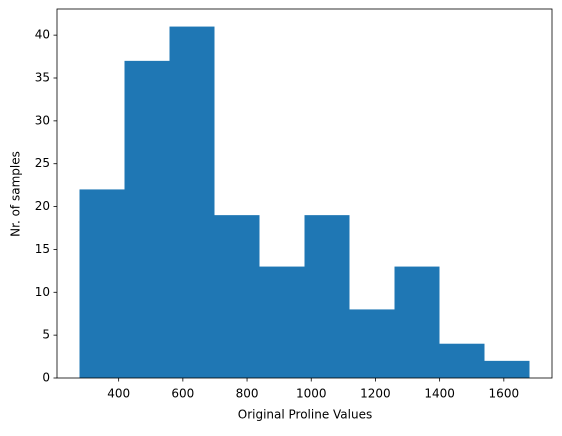 The height and width of the screenshot is (436, 562). What do you see at coordinates (375, 394) in the screenshot?
I see `x-tick-label: 1200` at bounding box center [375, 394].